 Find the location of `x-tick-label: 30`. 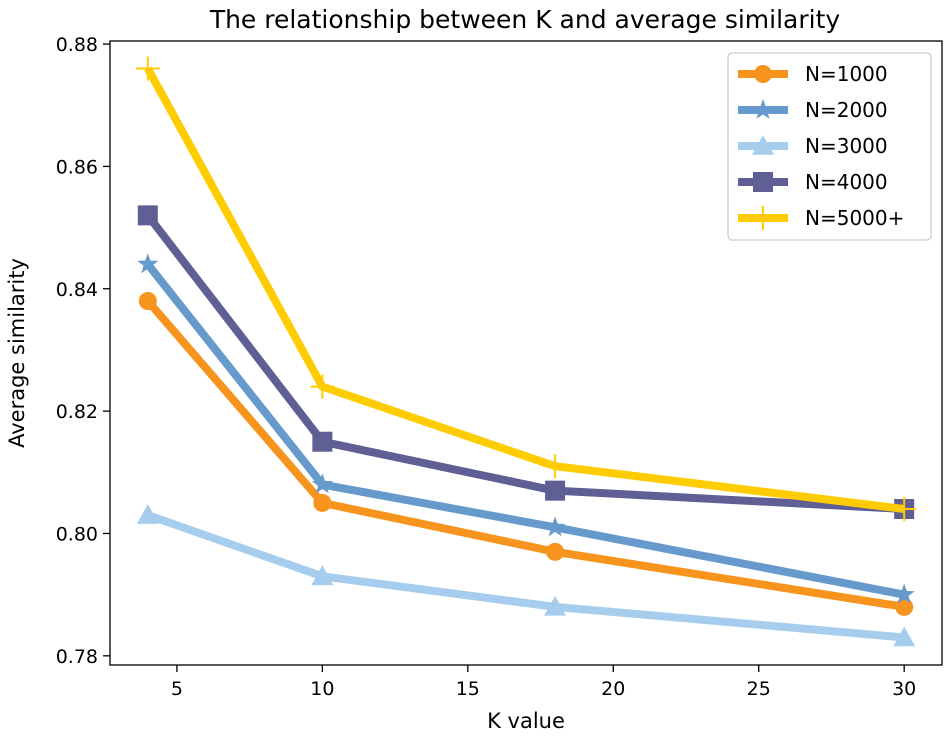

x-tick-label: 30 is located at coordinates (904, 689).